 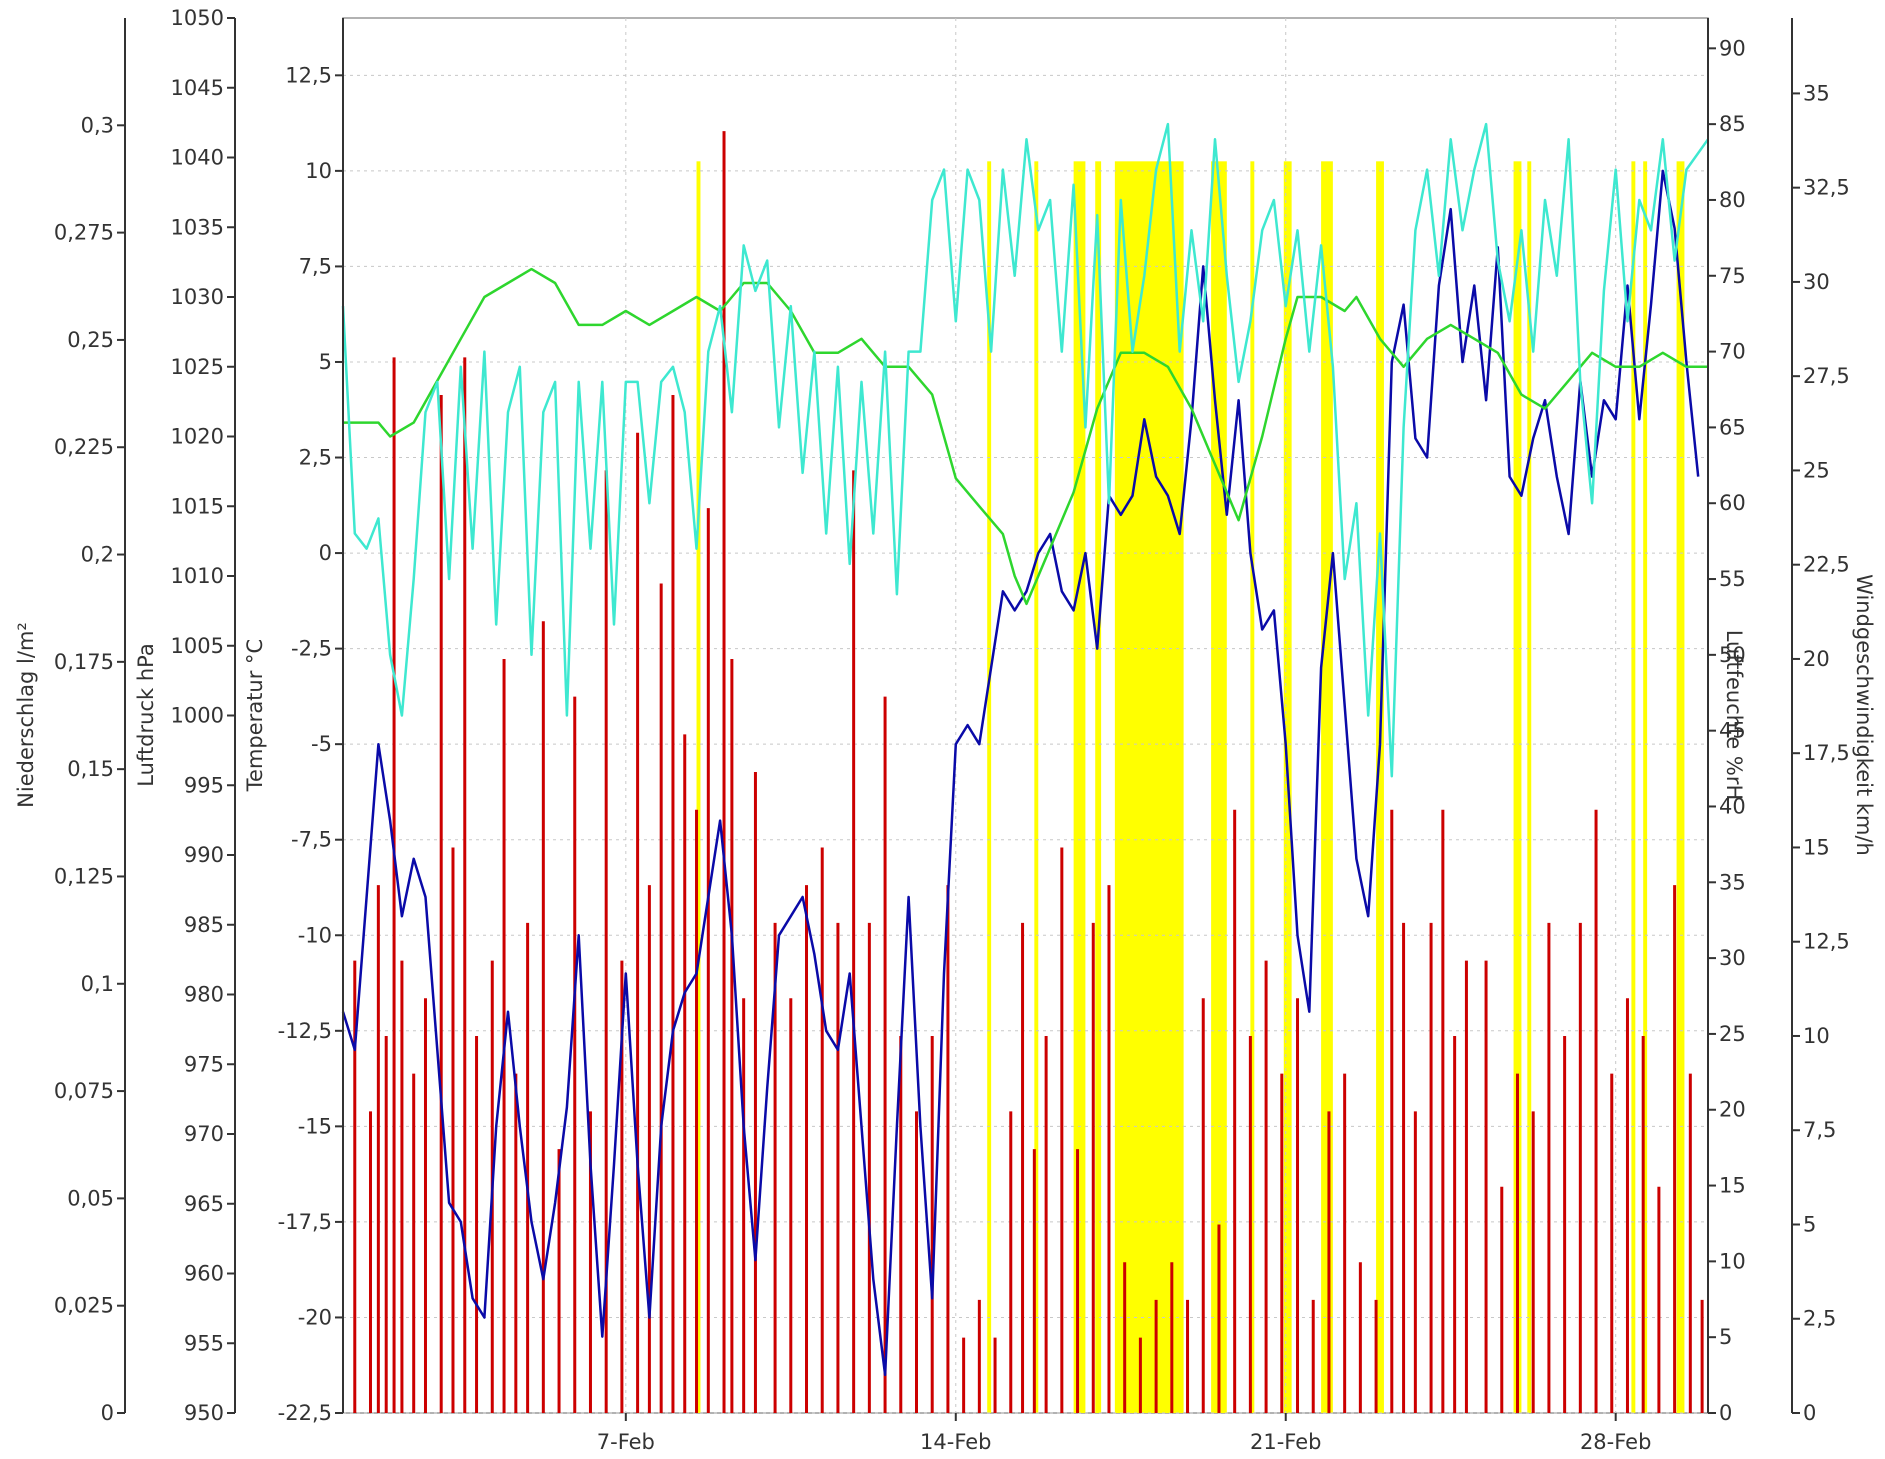 What do you see at coordinates (97, 984) in the screenshot?
I see `precip-tick-label: 0,1` at bounding box center [97, 984].